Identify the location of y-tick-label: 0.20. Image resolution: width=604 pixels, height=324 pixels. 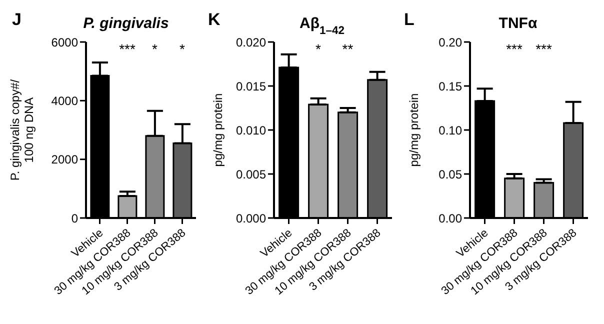
(450, 42).